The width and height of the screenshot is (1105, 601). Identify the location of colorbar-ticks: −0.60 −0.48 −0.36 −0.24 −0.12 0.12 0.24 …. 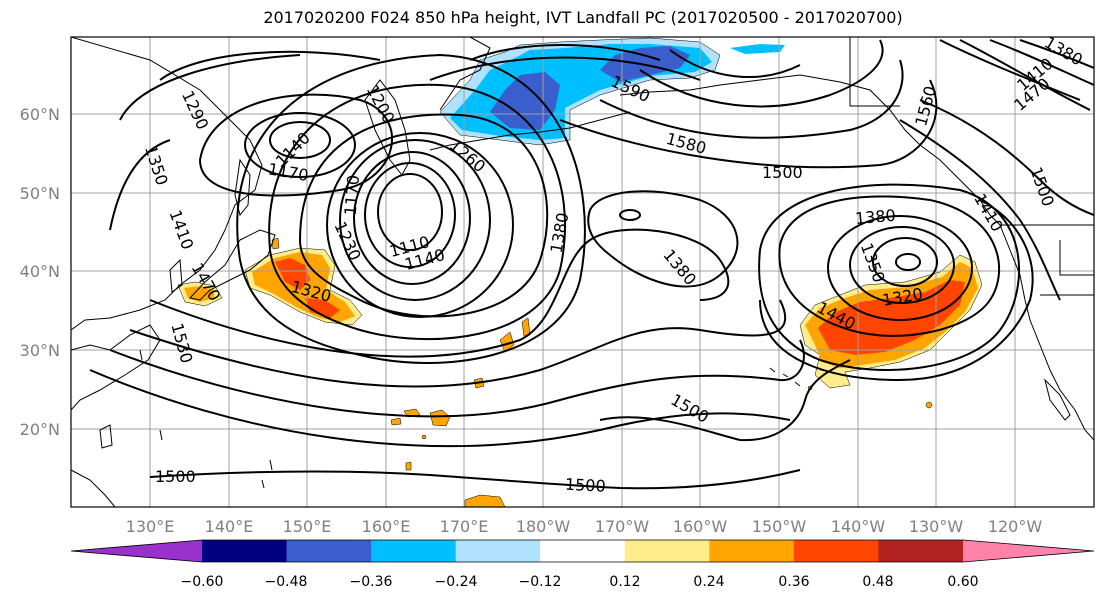
(580, 582).